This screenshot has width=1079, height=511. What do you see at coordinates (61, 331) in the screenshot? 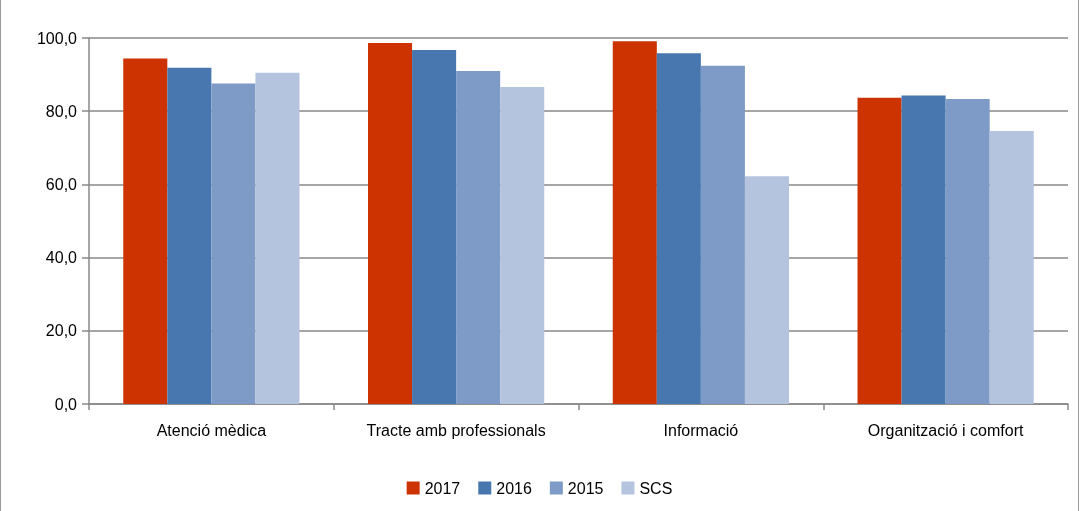
I see `y-tick-label: 20,0` at bounding box center [61, 331].